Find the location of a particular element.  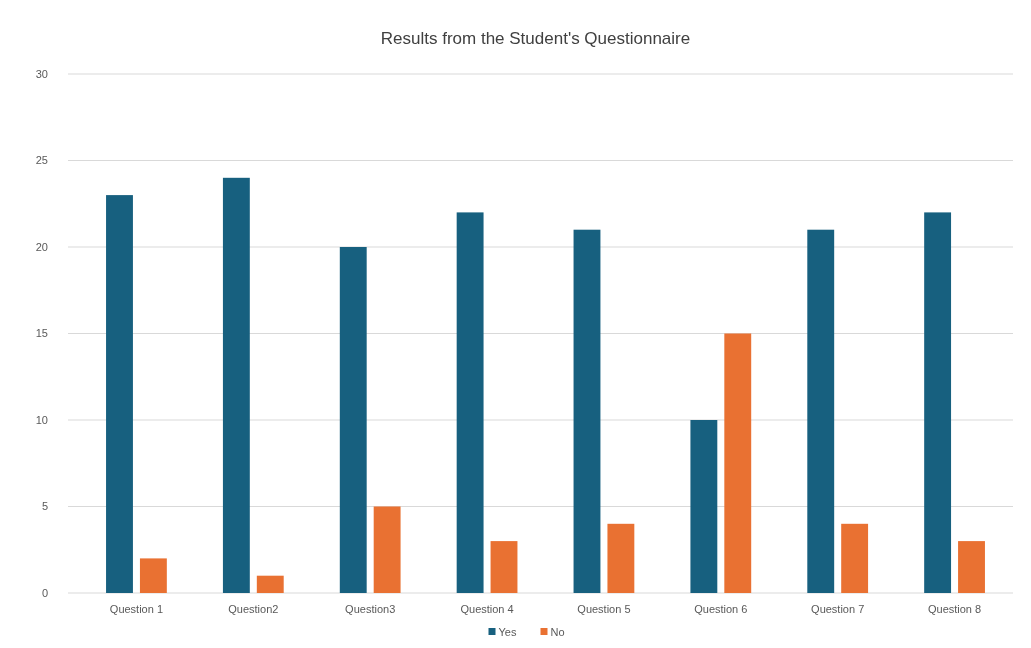

y-tick-label: 5 is located at coordinates (44, 506).